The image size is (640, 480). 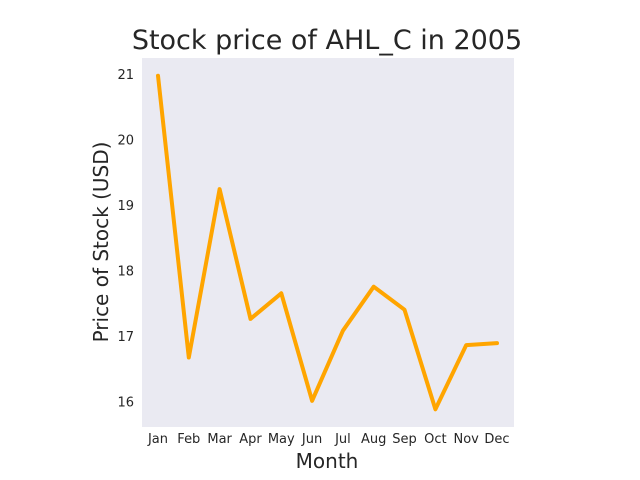 I want to click on y-tick-label: 17, so click(x=125, y=337).